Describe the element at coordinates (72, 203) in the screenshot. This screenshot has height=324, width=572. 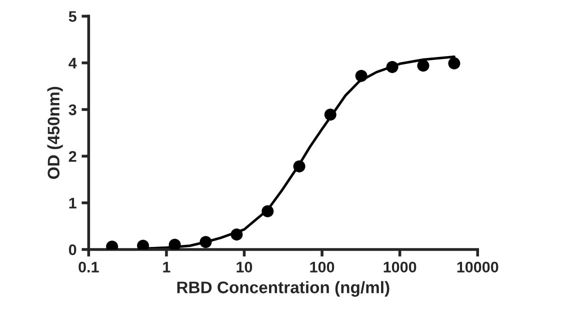
I see `y-tick-label: 1` at that location.